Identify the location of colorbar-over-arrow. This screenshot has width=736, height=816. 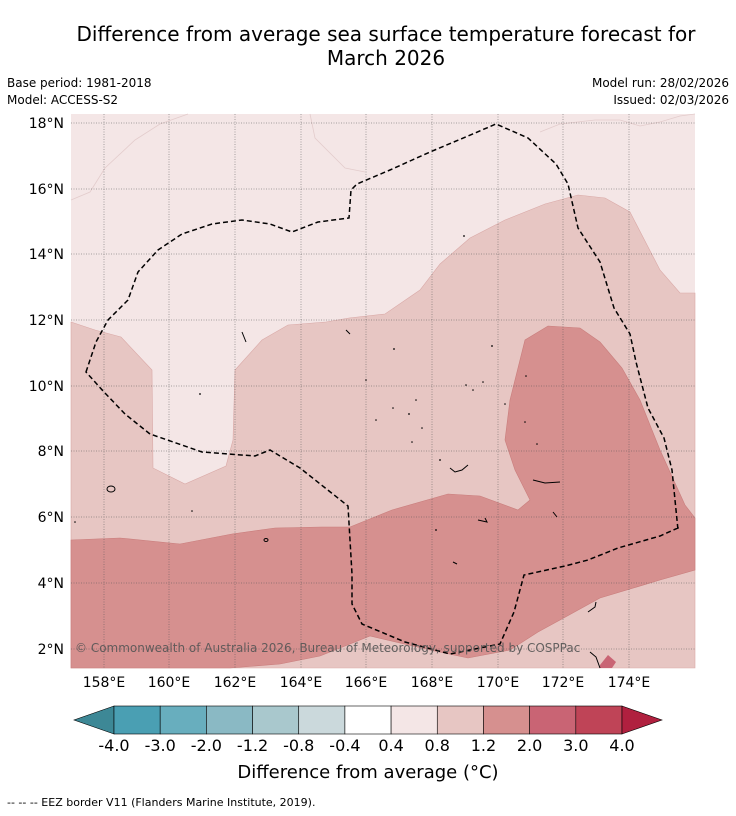
(642, 720).